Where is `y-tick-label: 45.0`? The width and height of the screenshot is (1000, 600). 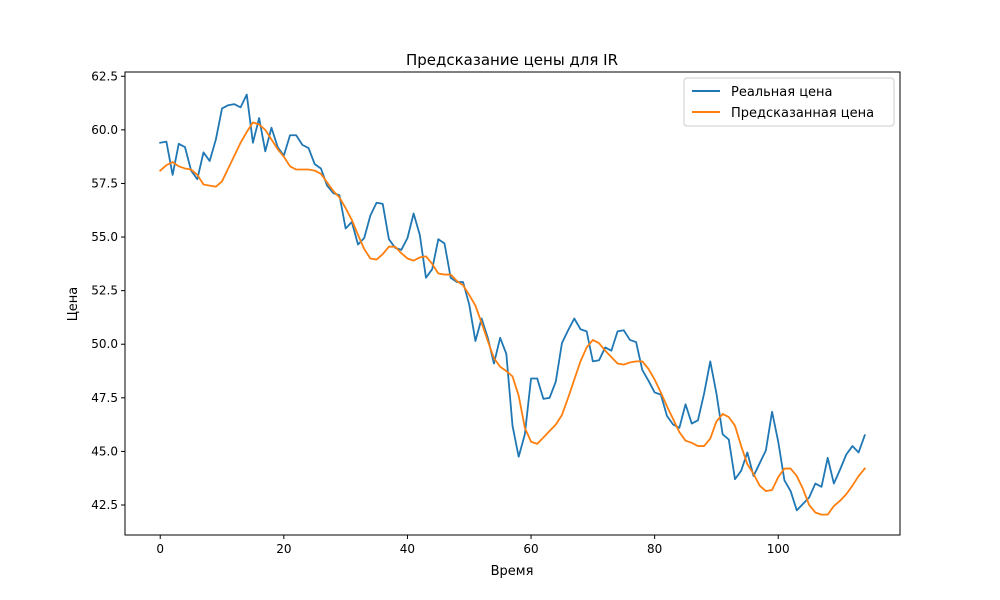 y-tick-label: 45.0 is located at coordinates (104, 451).